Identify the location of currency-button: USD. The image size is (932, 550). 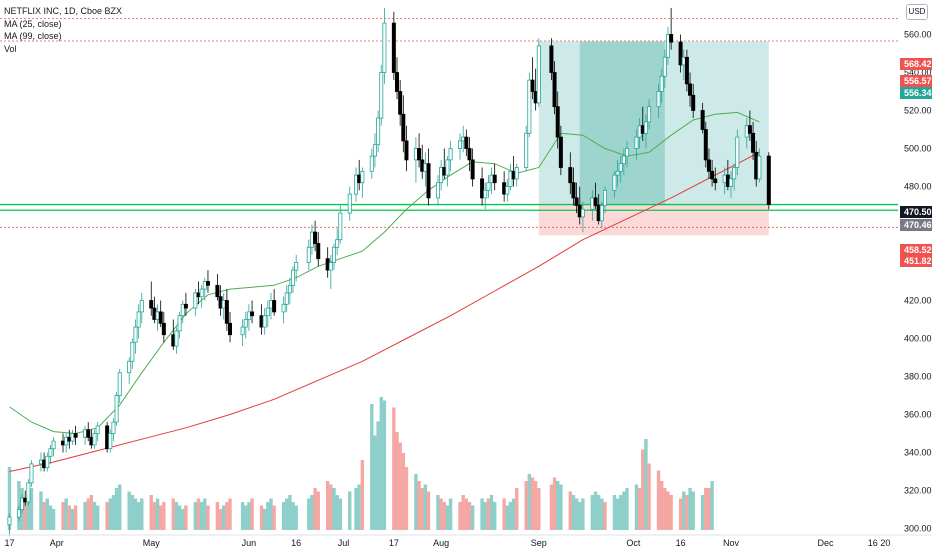
(917, 12).